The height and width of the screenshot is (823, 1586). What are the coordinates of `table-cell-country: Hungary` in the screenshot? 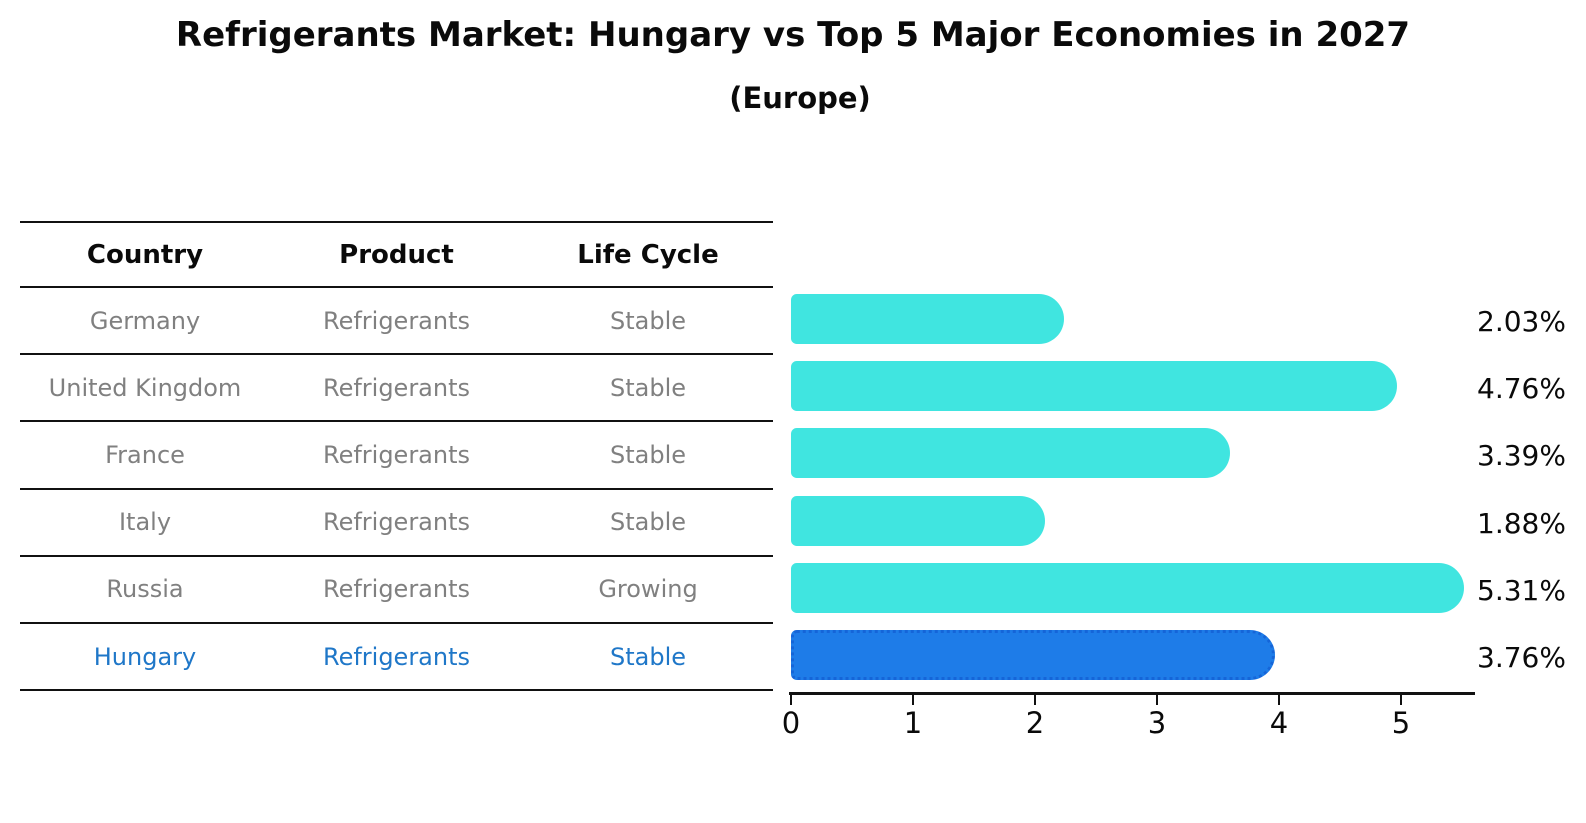 It's located at (145, 656).